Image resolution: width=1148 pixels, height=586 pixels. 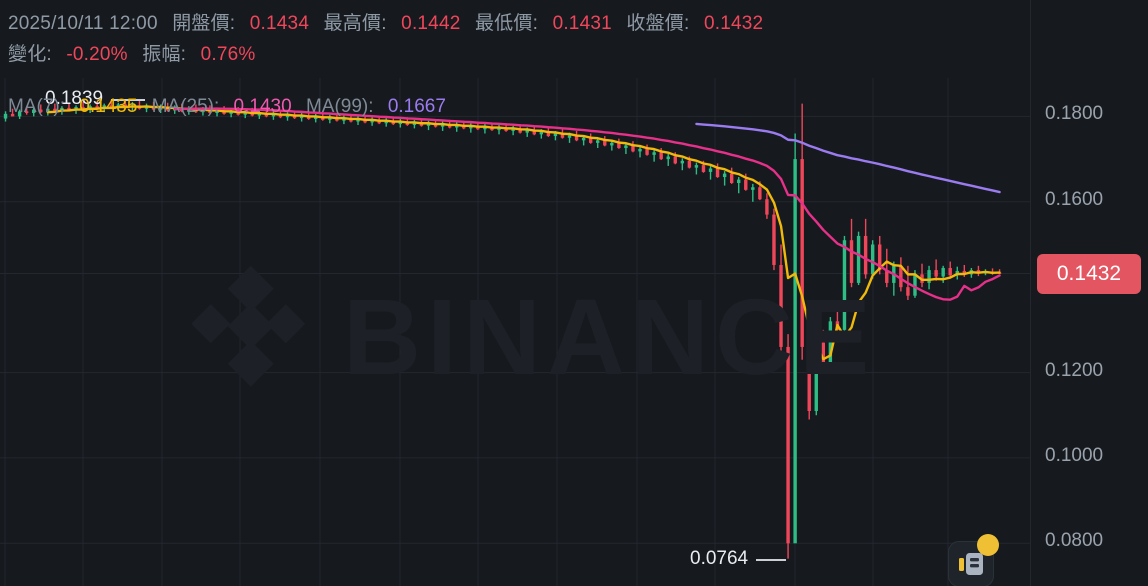 What do you see at coordinates (185, 106) in the screenshot?
I see `ma25-label: MA(25):` at bounding box center [185, 106].